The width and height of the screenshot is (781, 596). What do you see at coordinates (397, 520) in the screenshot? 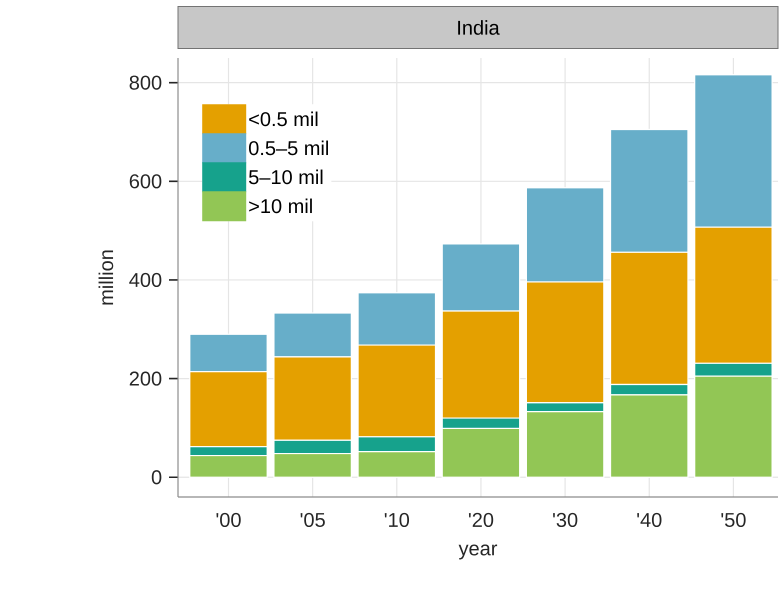
I see `x-tick-label: '10` at bounding box center [397, 520].